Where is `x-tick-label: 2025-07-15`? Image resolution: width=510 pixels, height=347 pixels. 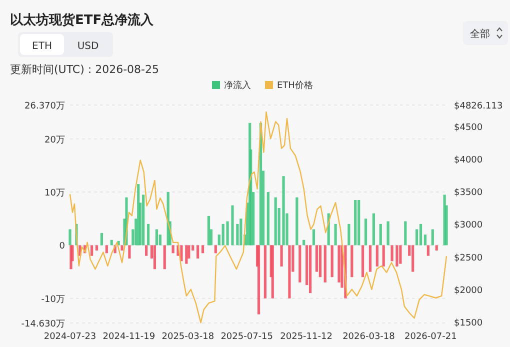 x-tick-label: 2025-07-15 is located at coordinates (247, 337).